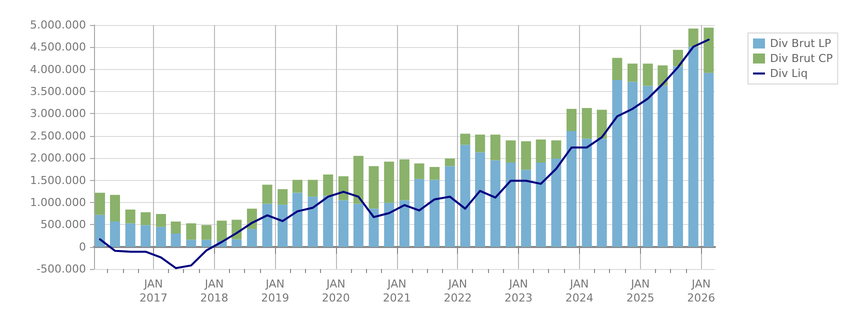 The height and width of the screenshot is (313, 851). Describe the element at coordinates (214, 291) in the screenshot. I see `x-tick-label: JAN 2018` at that location.